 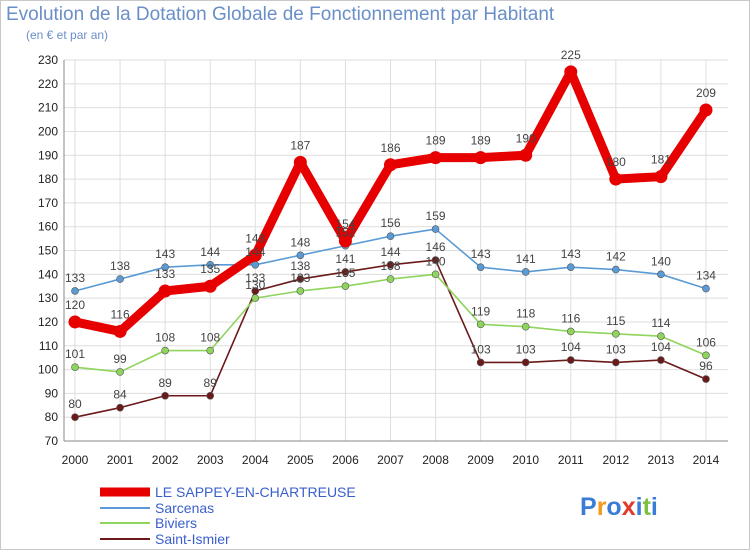 I want to click on data-label: 116, so click(x=570, y=318).